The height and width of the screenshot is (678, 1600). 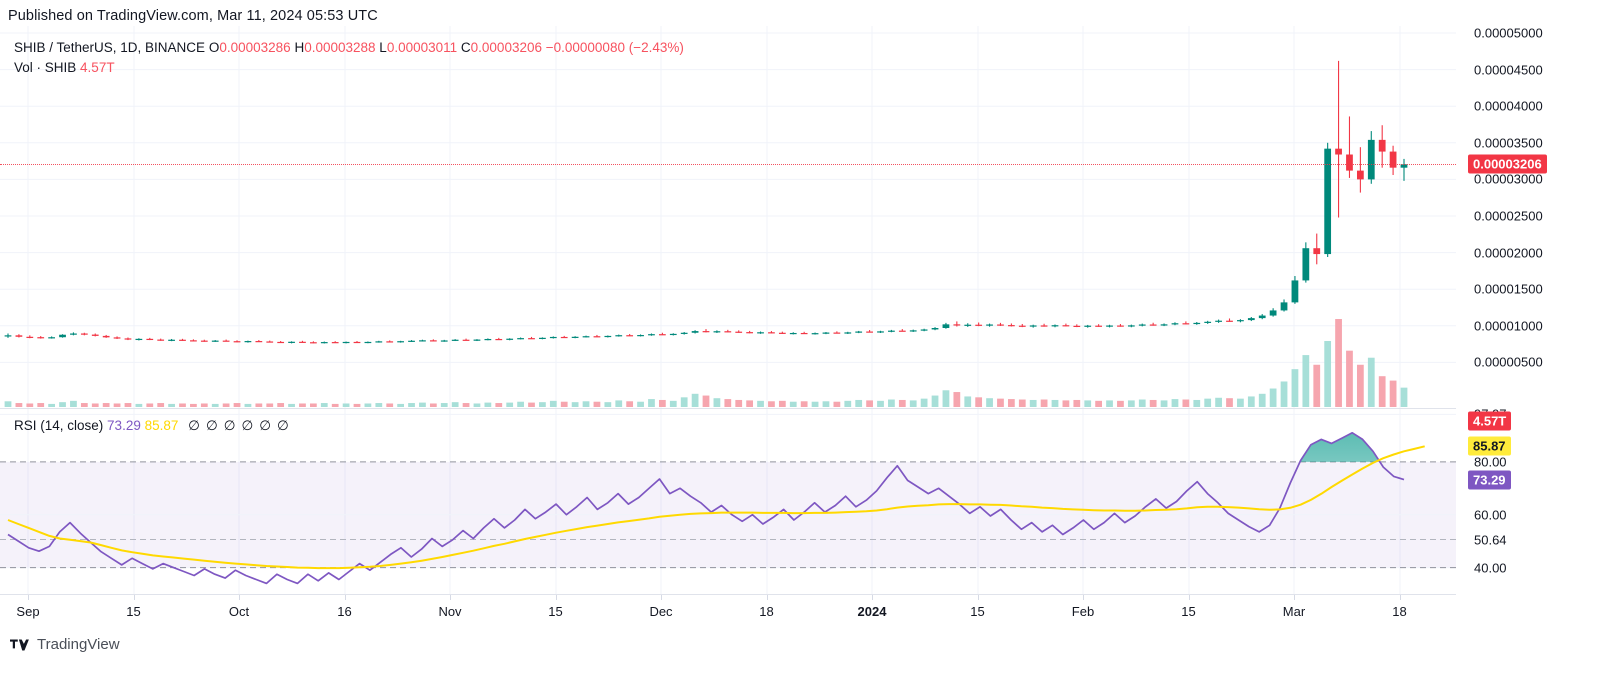 I want to click on rsi-ma-badge: 85.87, so click(x=1489, y=446).